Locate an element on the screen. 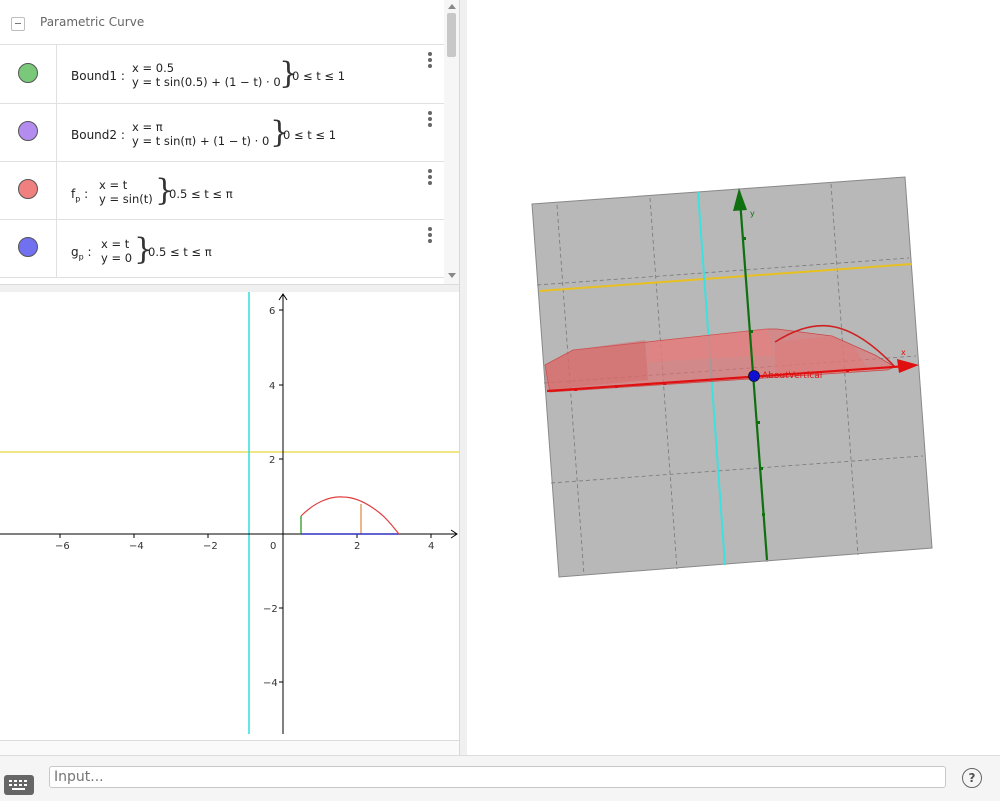 This screenshot has height=801, width=1000. algebra-input-field is located at coordinates (497, 777).